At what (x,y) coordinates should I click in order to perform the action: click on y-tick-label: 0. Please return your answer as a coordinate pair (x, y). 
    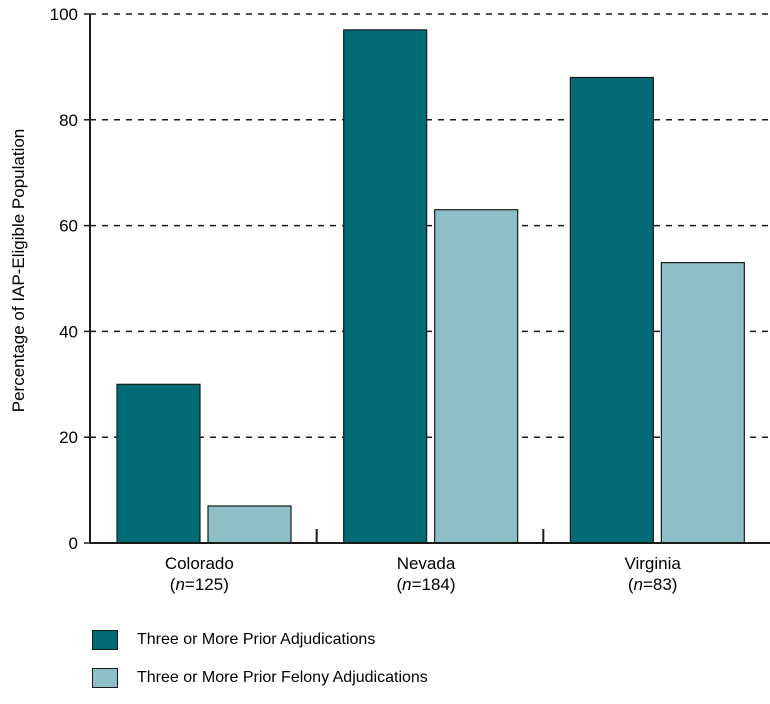
    Looking at the image, I should click on (73, 543).